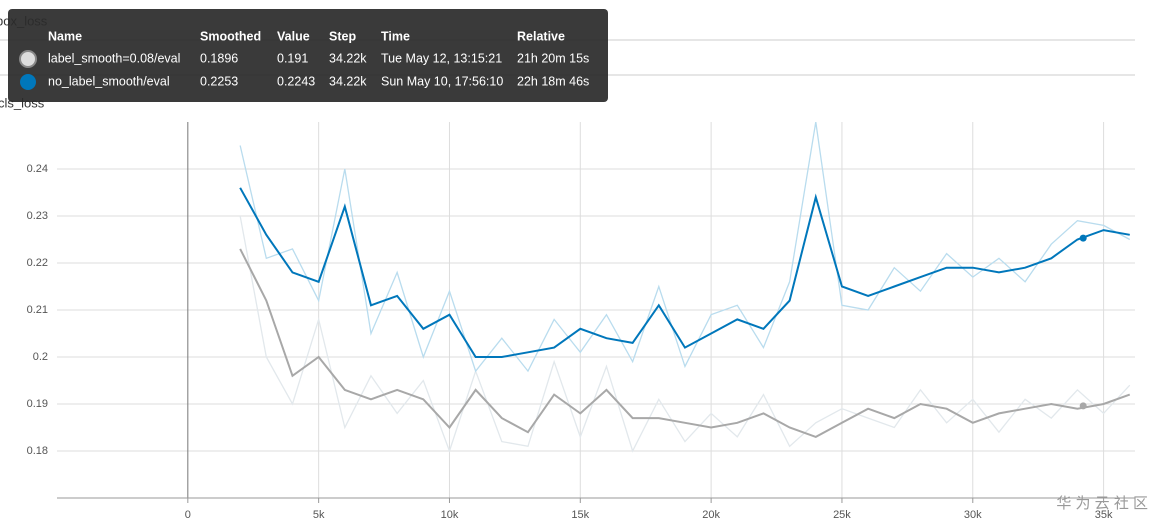 The height and width of the screenshot is (529, 1160). Describe the element at coordinates (37, 310) in the screenshot. I see `y-tick-label: 0.21` at that location.